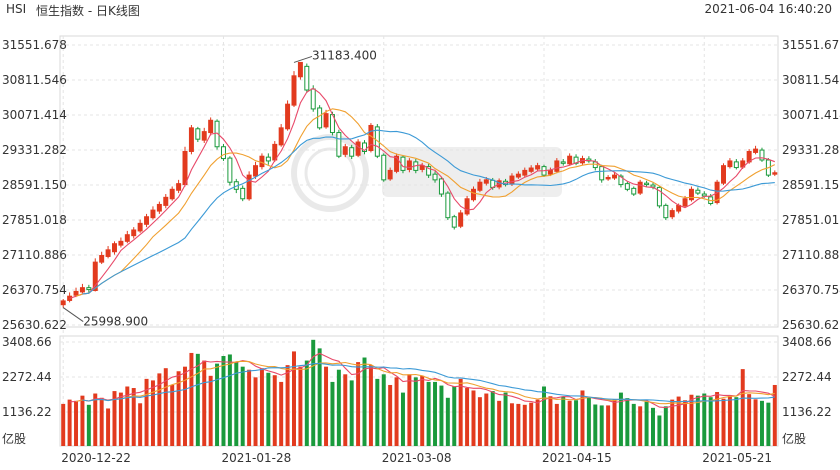 The height and width of the screenshot is (470, 840). I want to click on vol-ma20-line, so click(428, 382).